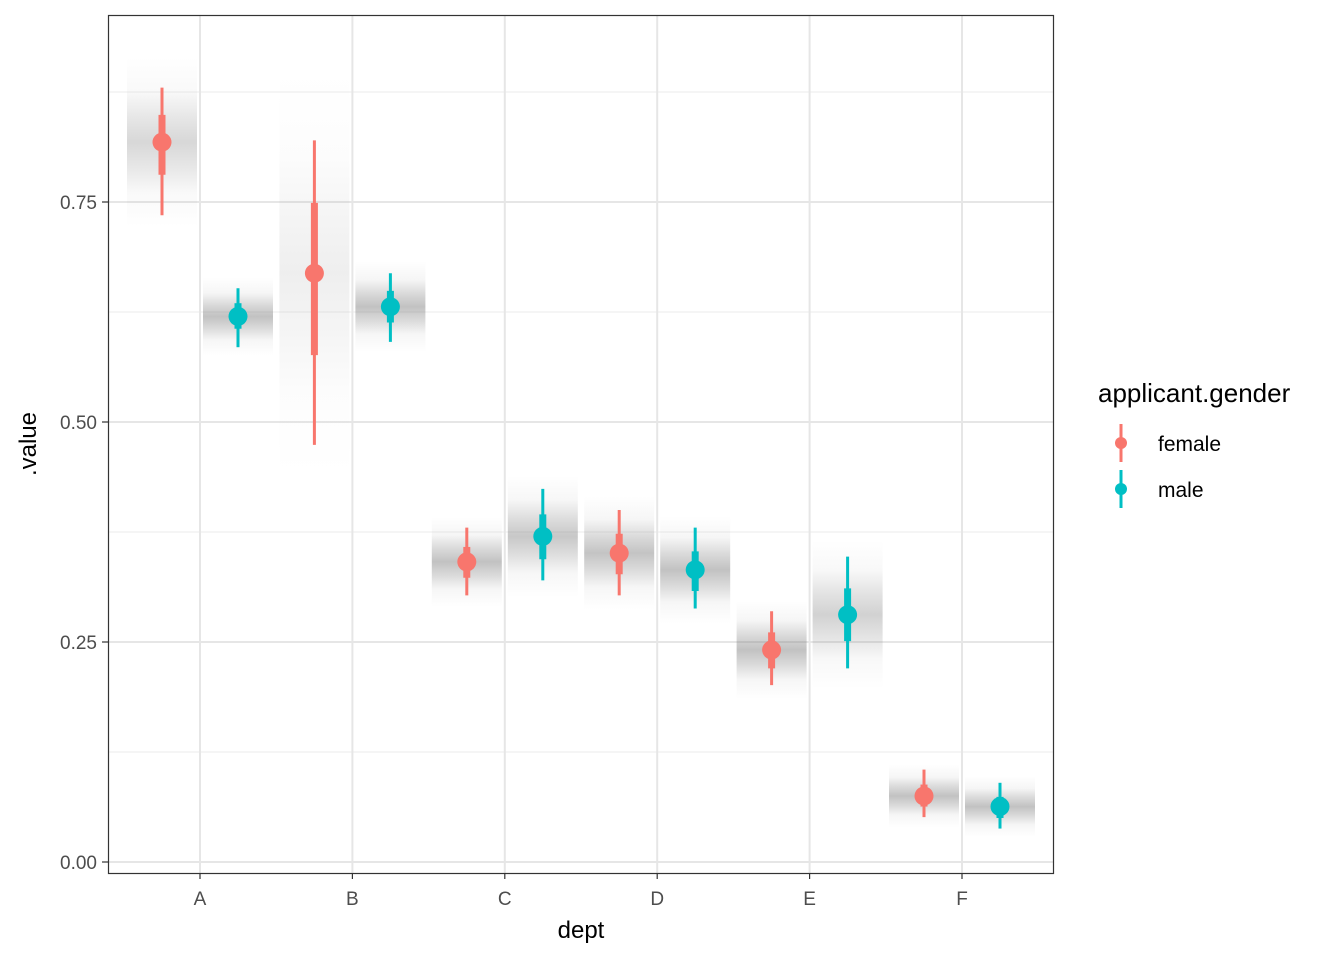  What do you see at coordinates (581, 930) in the screenshot?
I see `x-axis-title: dept` at bounding box center [581, 930].